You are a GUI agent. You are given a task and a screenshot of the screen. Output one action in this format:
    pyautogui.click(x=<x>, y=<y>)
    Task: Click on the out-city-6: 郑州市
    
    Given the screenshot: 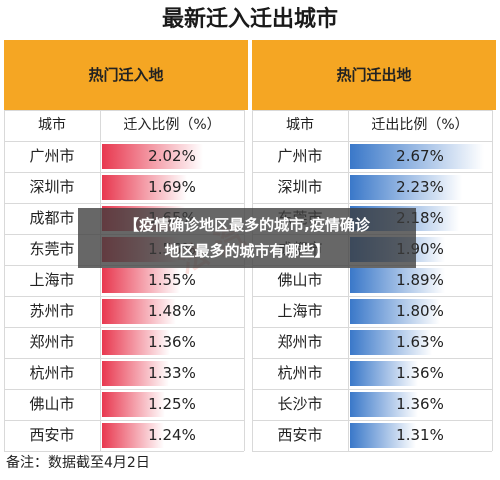 What is the action you would take?
    pyautogui.click(x=300, y=342)
    